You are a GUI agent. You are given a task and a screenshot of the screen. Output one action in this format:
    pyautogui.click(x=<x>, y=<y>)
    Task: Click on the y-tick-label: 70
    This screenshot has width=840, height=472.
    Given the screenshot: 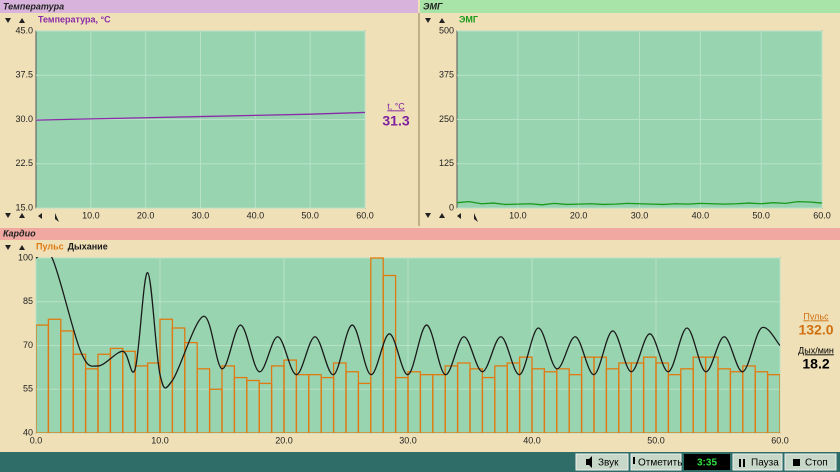 What is the action you would take?
    pyautogui.click(x=28, y=345)
    